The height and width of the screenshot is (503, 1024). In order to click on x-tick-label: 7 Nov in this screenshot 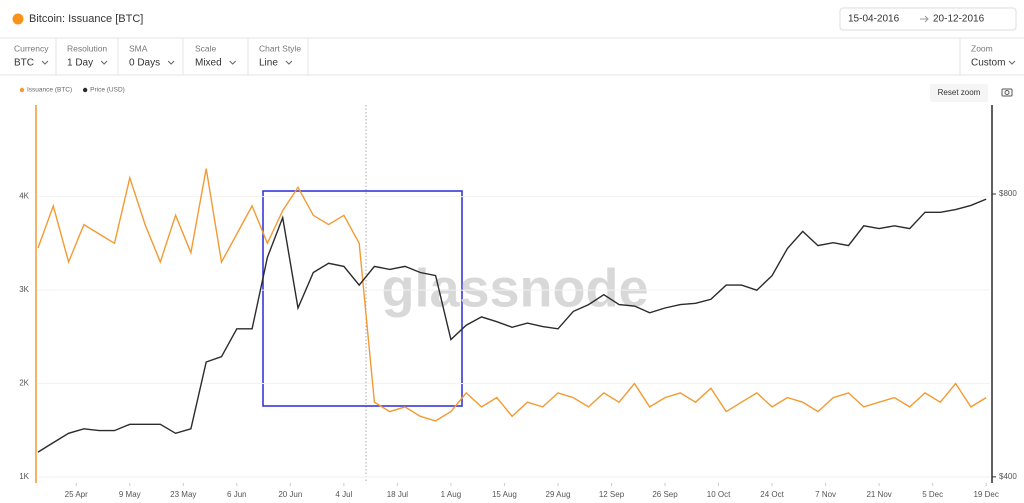, I will do `click(825, 494)`.